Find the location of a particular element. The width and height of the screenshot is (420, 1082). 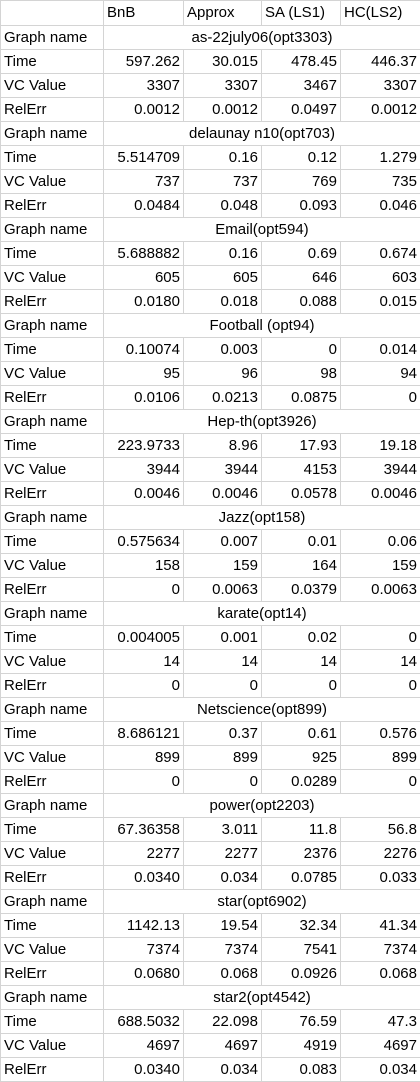

graph-name-value: Netscience(opt899) is located at coordinates (262, 710).